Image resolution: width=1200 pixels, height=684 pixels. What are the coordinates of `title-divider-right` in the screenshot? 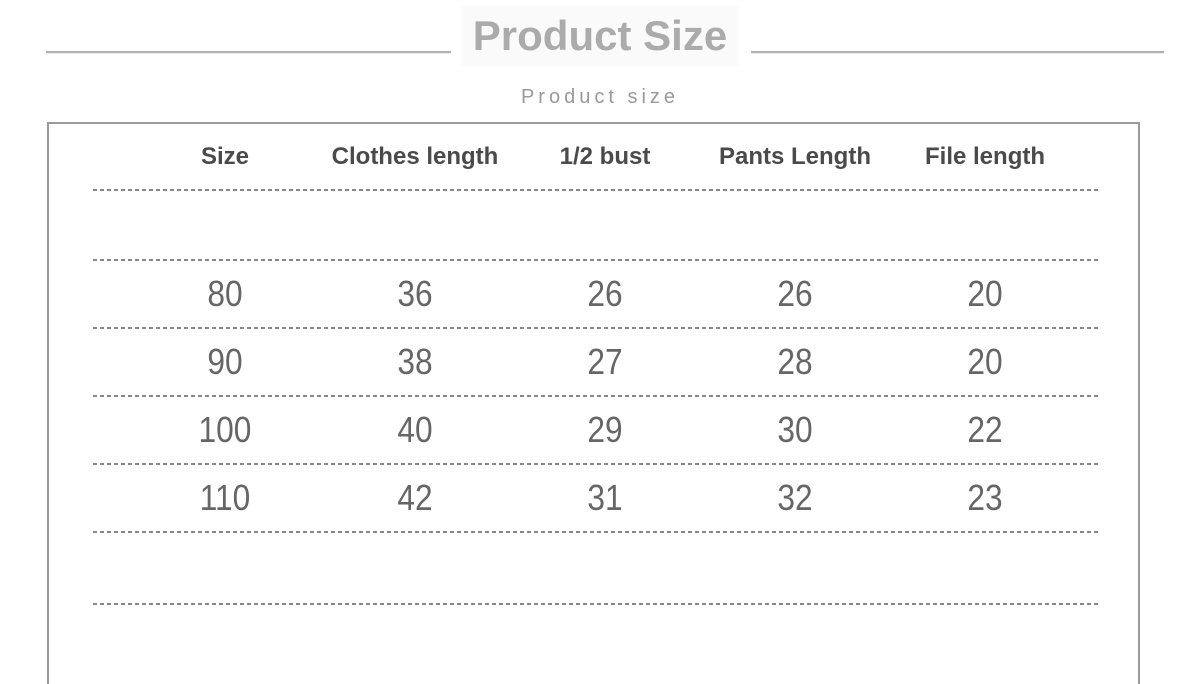 It's located at (957, 52).